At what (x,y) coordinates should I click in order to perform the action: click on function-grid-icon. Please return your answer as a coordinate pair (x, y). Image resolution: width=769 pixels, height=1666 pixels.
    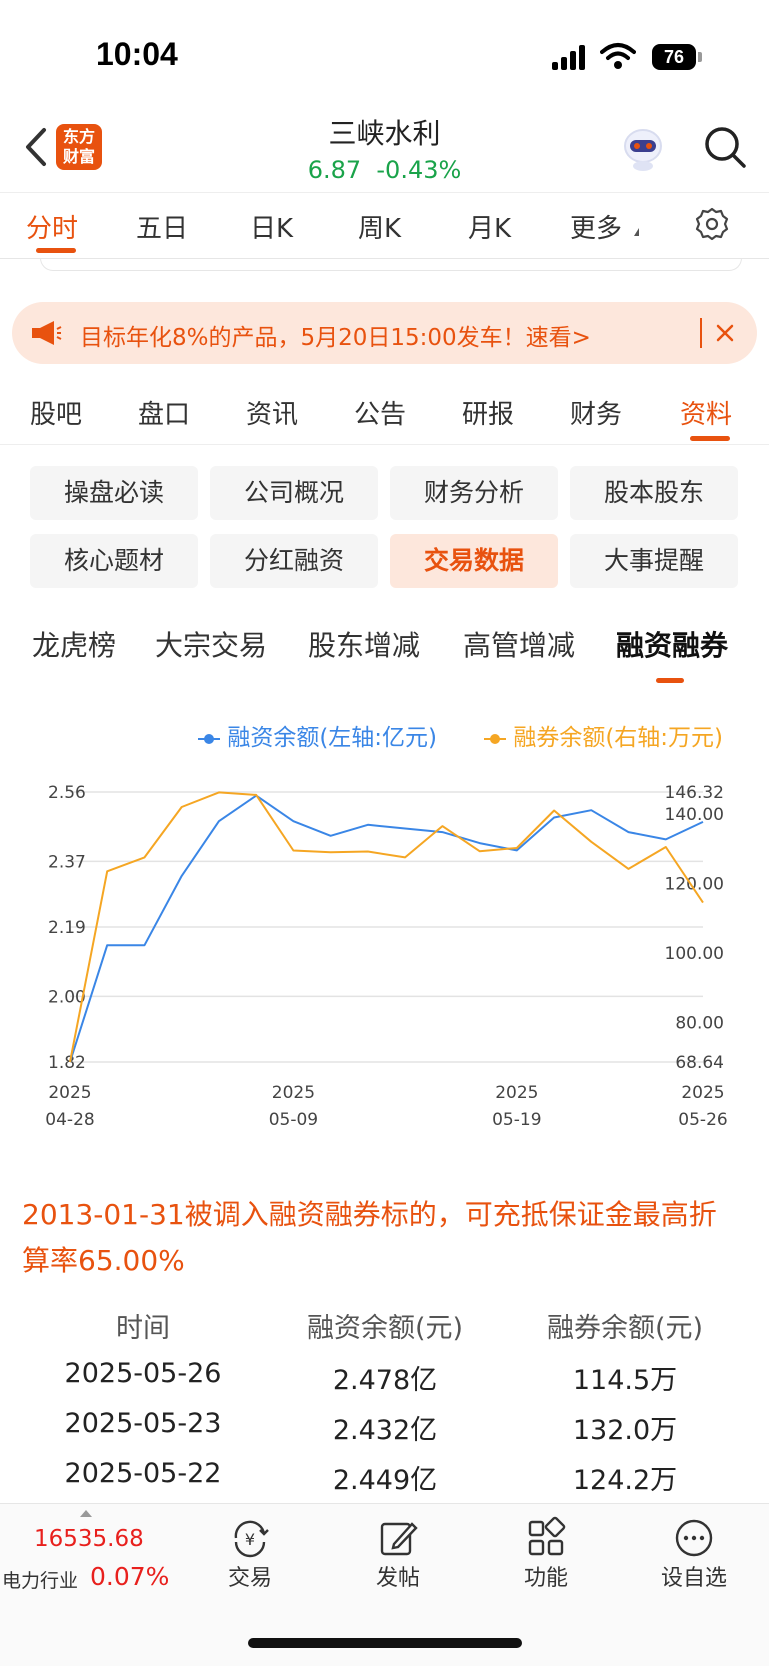
    Looking at the image, I should click on (546, 1538).